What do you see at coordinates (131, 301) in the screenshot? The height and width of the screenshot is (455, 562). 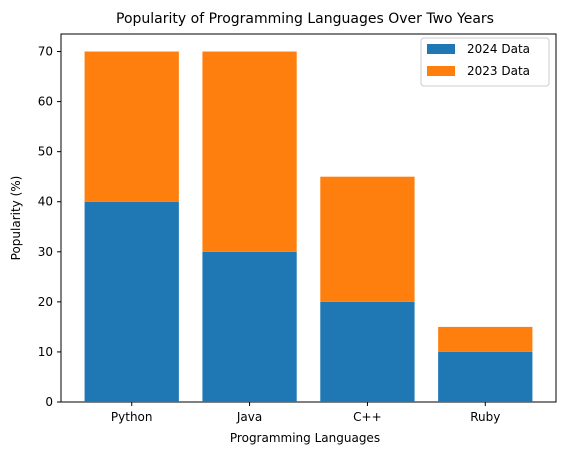 I see `bar-python-2024` at bounding box center [131, 301].